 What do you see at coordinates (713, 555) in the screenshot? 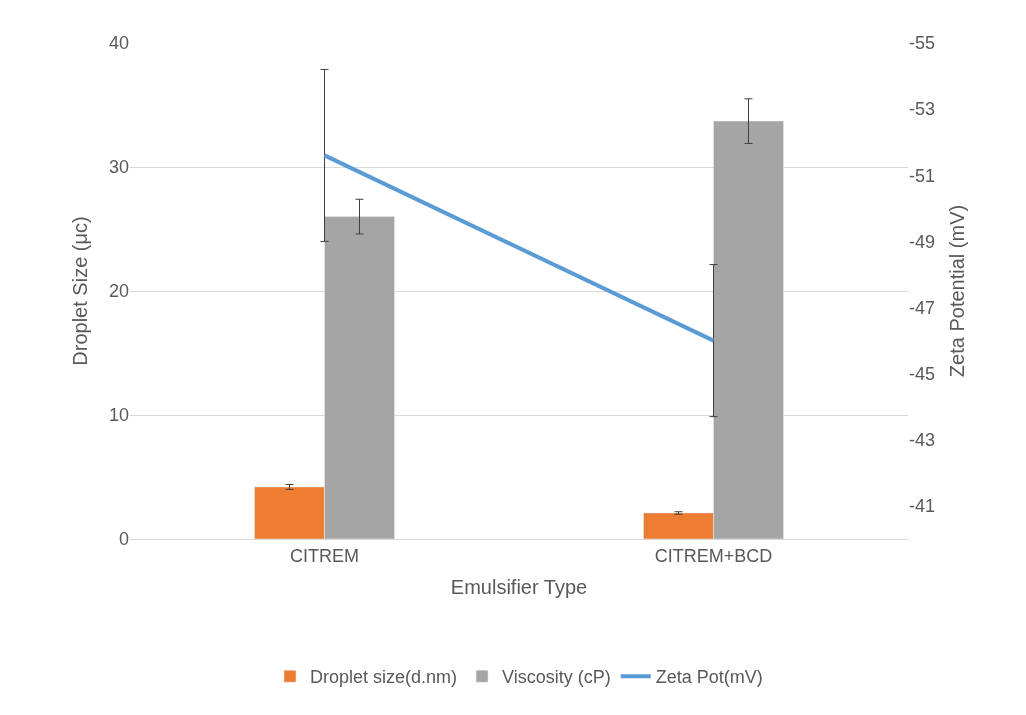
I see `x-tick-label: CITREM+BCD` at bounding box center [713, 555].